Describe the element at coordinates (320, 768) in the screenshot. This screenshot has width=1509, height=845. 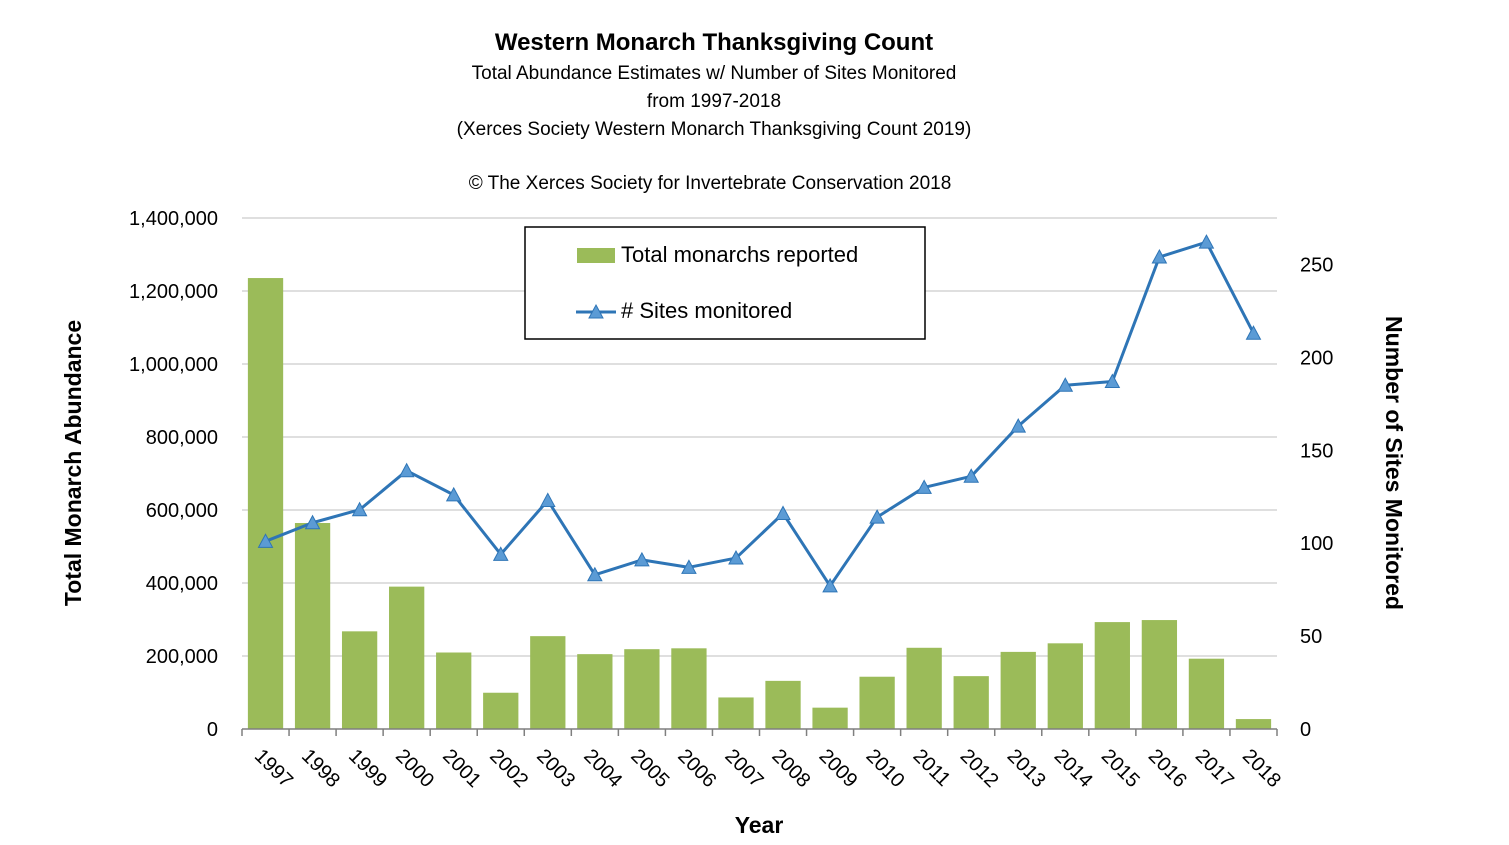
I see `x-tick-label: 1998` at that location.